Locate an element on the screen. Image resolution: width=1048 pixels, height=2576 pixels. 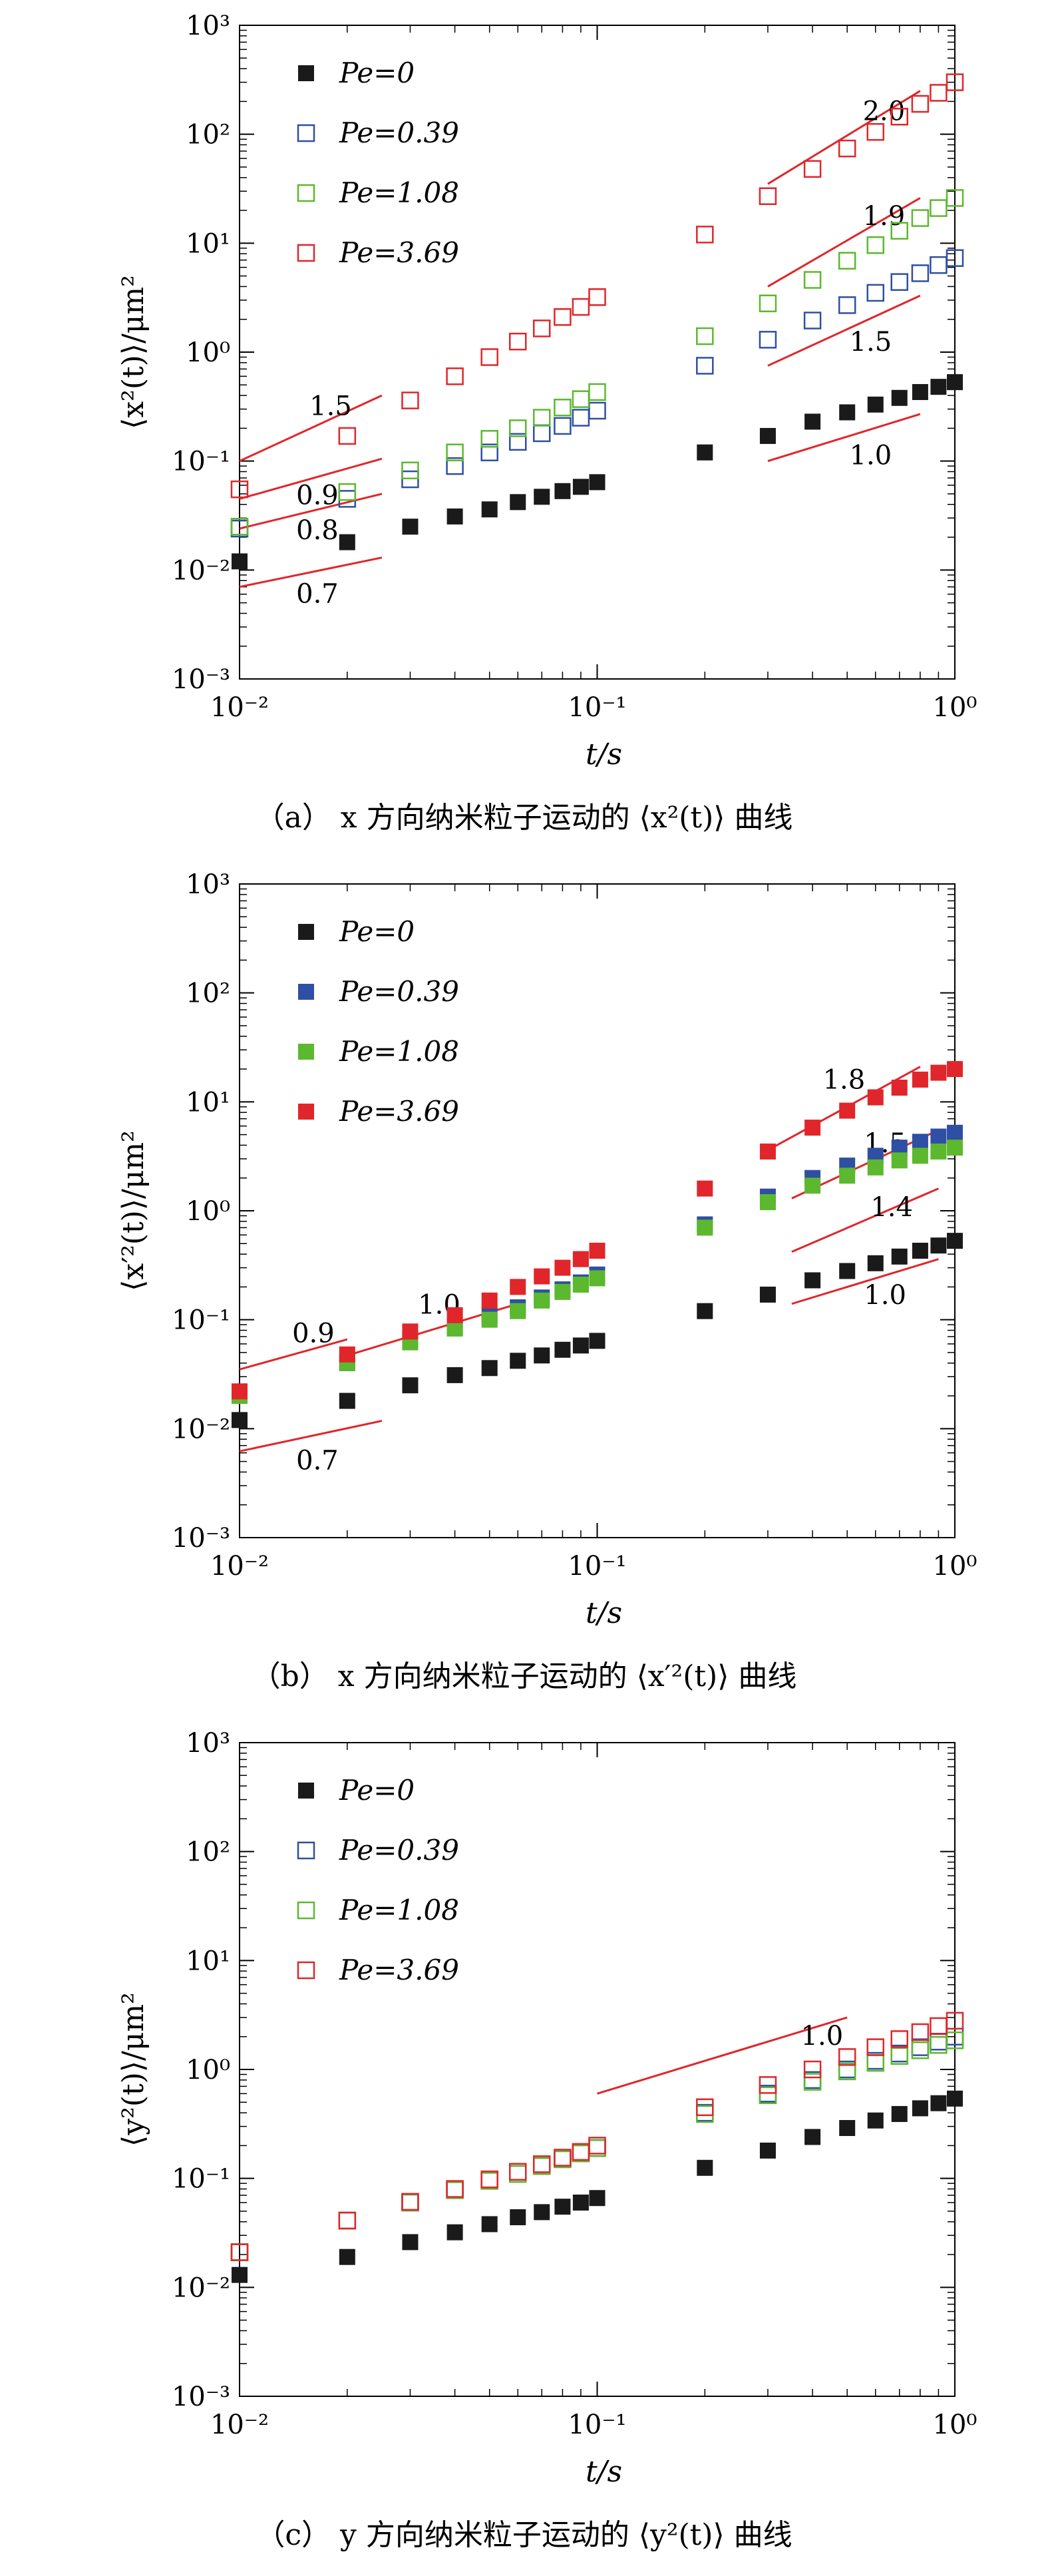
x-tick-label: 10⁻¹ is located at coordinates (597, 2425).